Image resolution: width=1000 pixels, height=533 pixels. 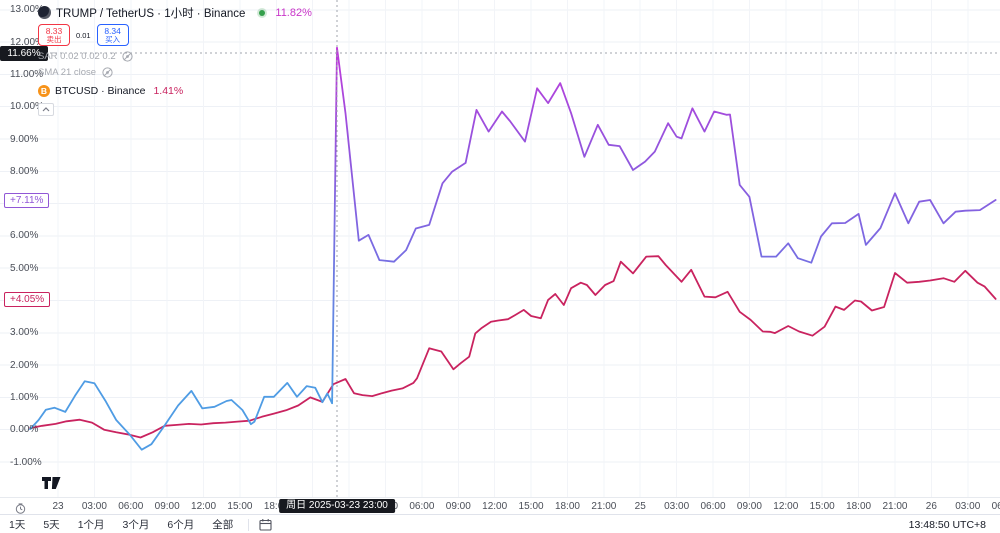 What do you see at coordinates (249, 524) in the screenshot?
I see `toolbar-divider` at bounding box center [249, 524].